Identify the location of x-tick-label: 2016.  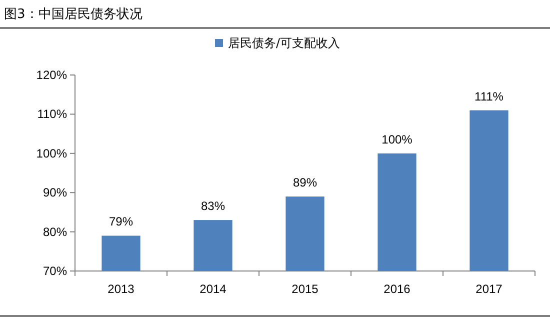
(397, 289).